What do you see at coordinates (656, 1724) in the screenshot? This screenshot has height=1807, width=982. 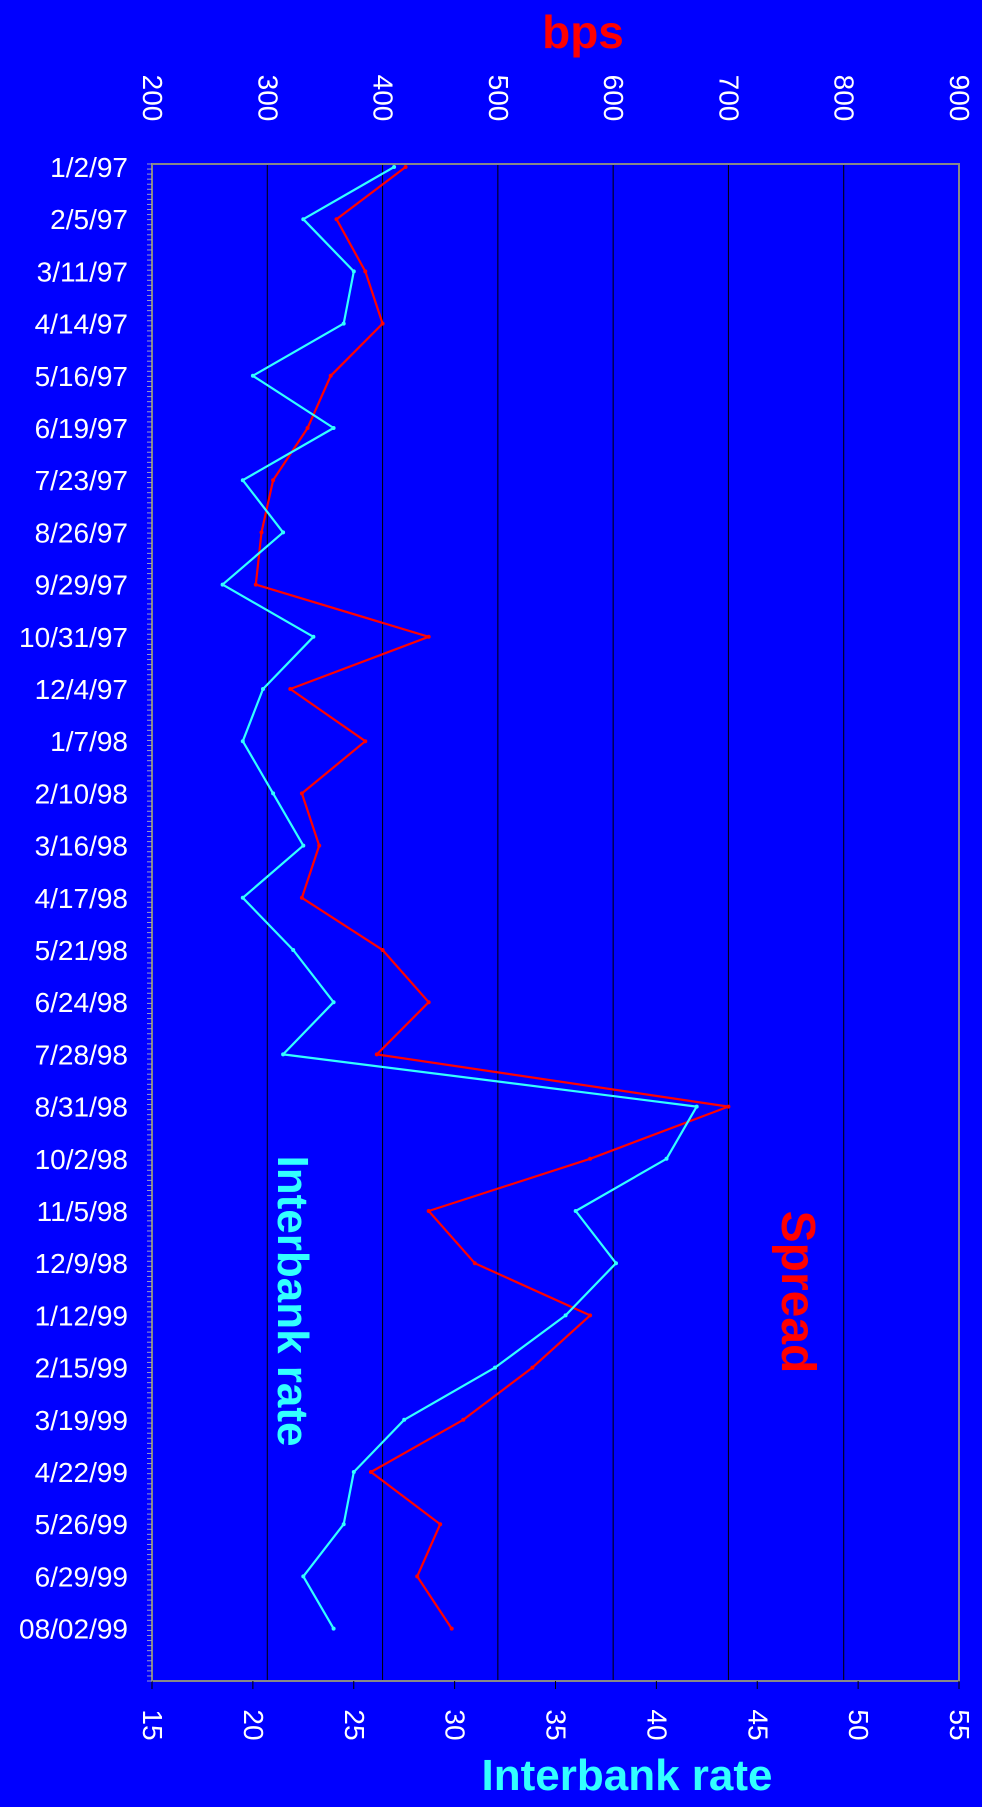 I see `bottom-tick-label: 40` at bounding box center [656, 1724].